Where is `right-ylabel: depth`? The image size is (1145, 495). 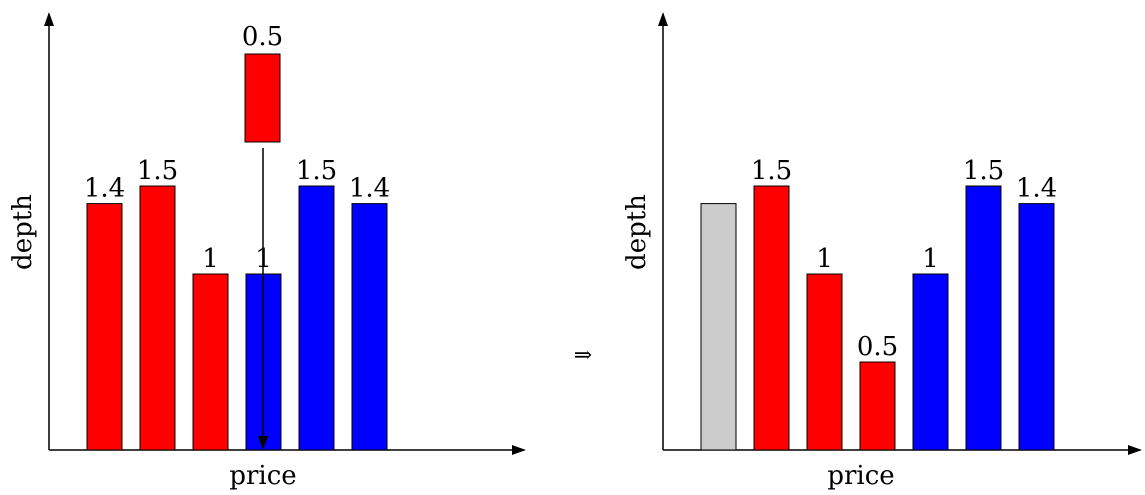 right-ylabel: depth is located at coordinates (637, 232).